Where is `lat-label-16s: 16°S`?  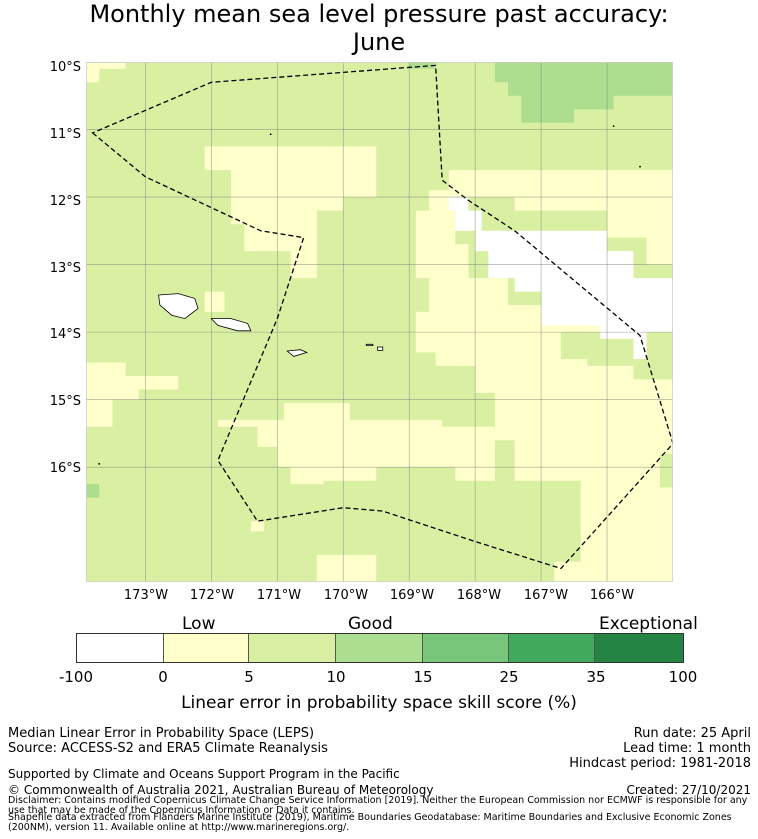
lat-label-16s: 16°S is located at coordinates (65, 468).